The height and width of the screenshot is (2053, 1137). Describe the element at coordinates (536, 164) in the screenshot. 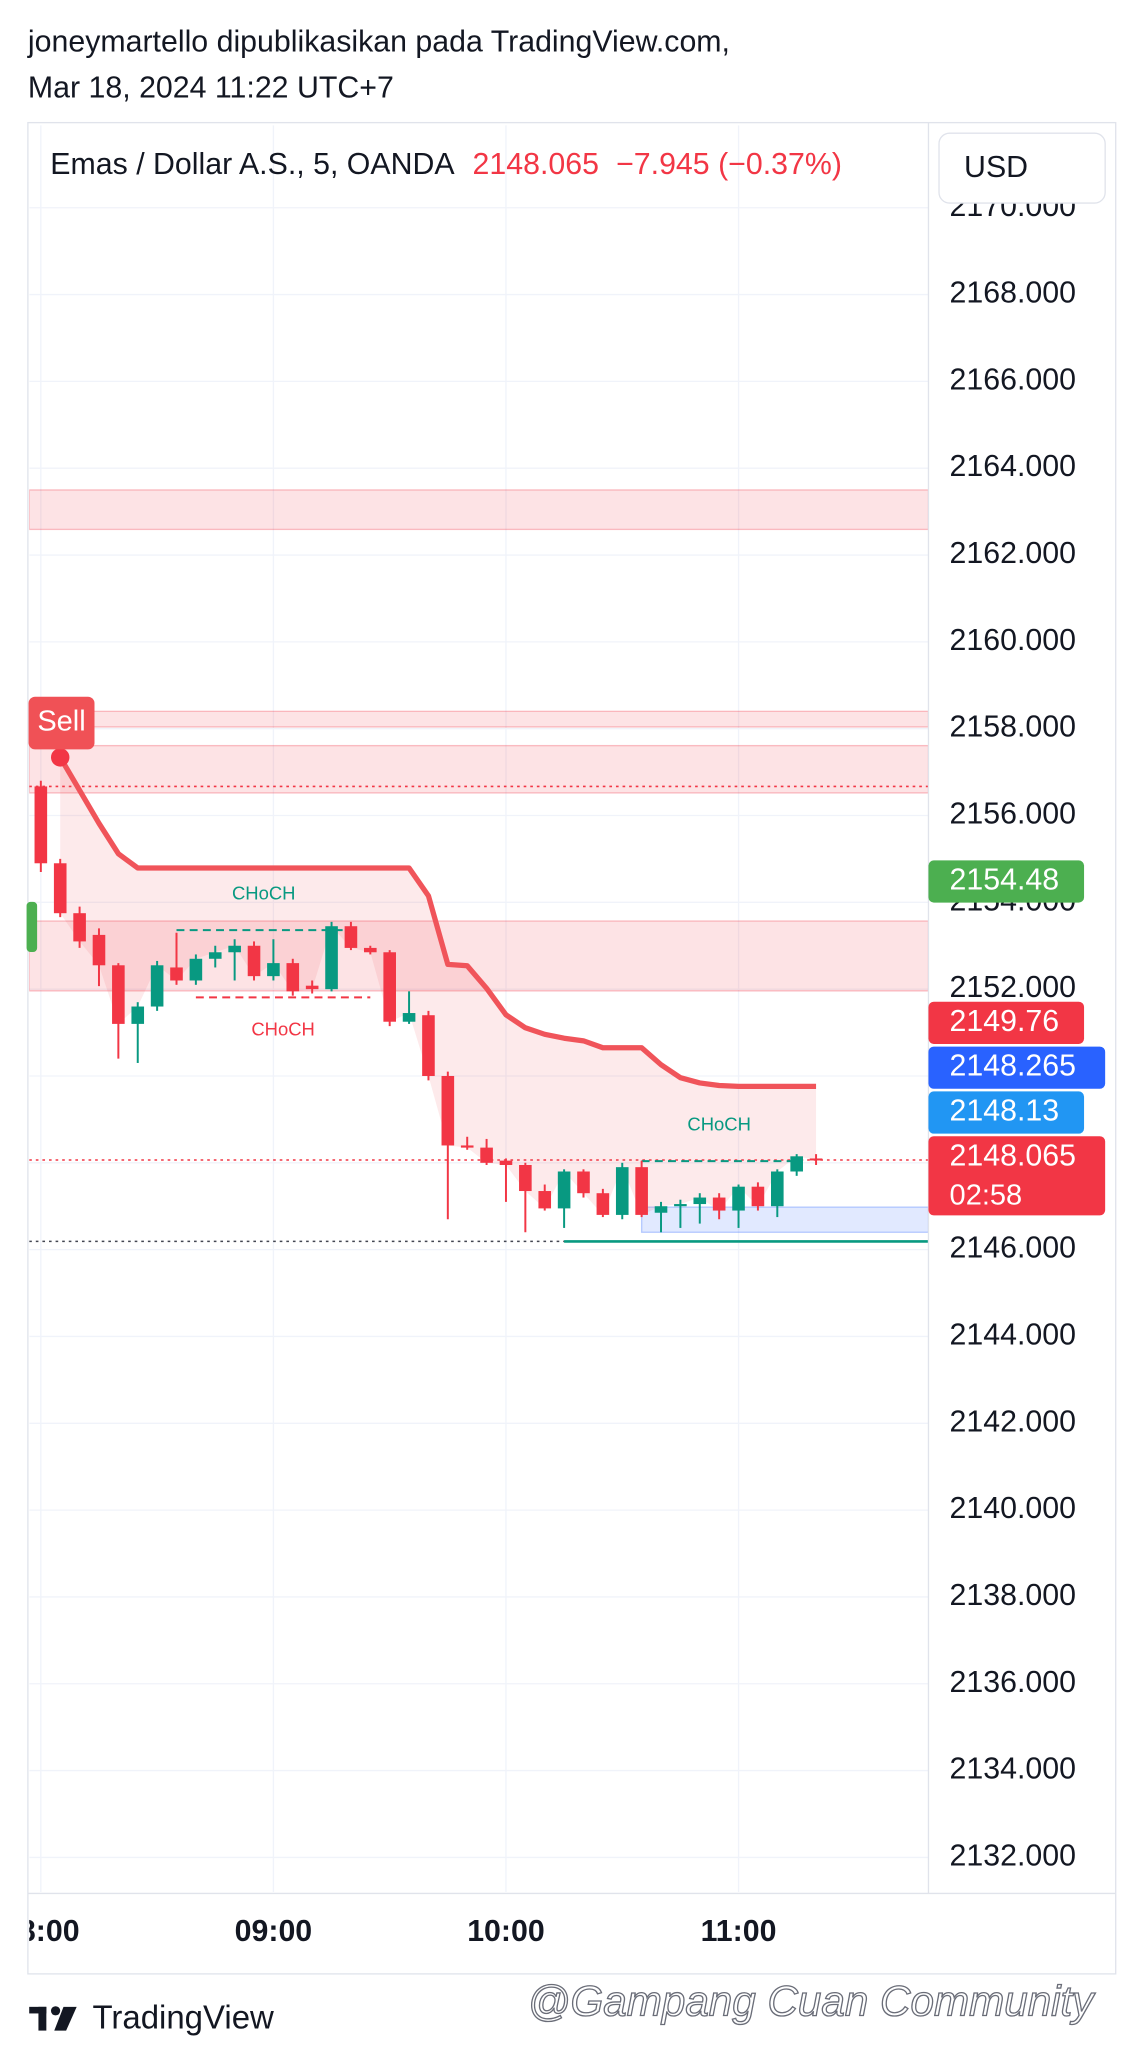

I see `last-price: 2148.065` at that location.